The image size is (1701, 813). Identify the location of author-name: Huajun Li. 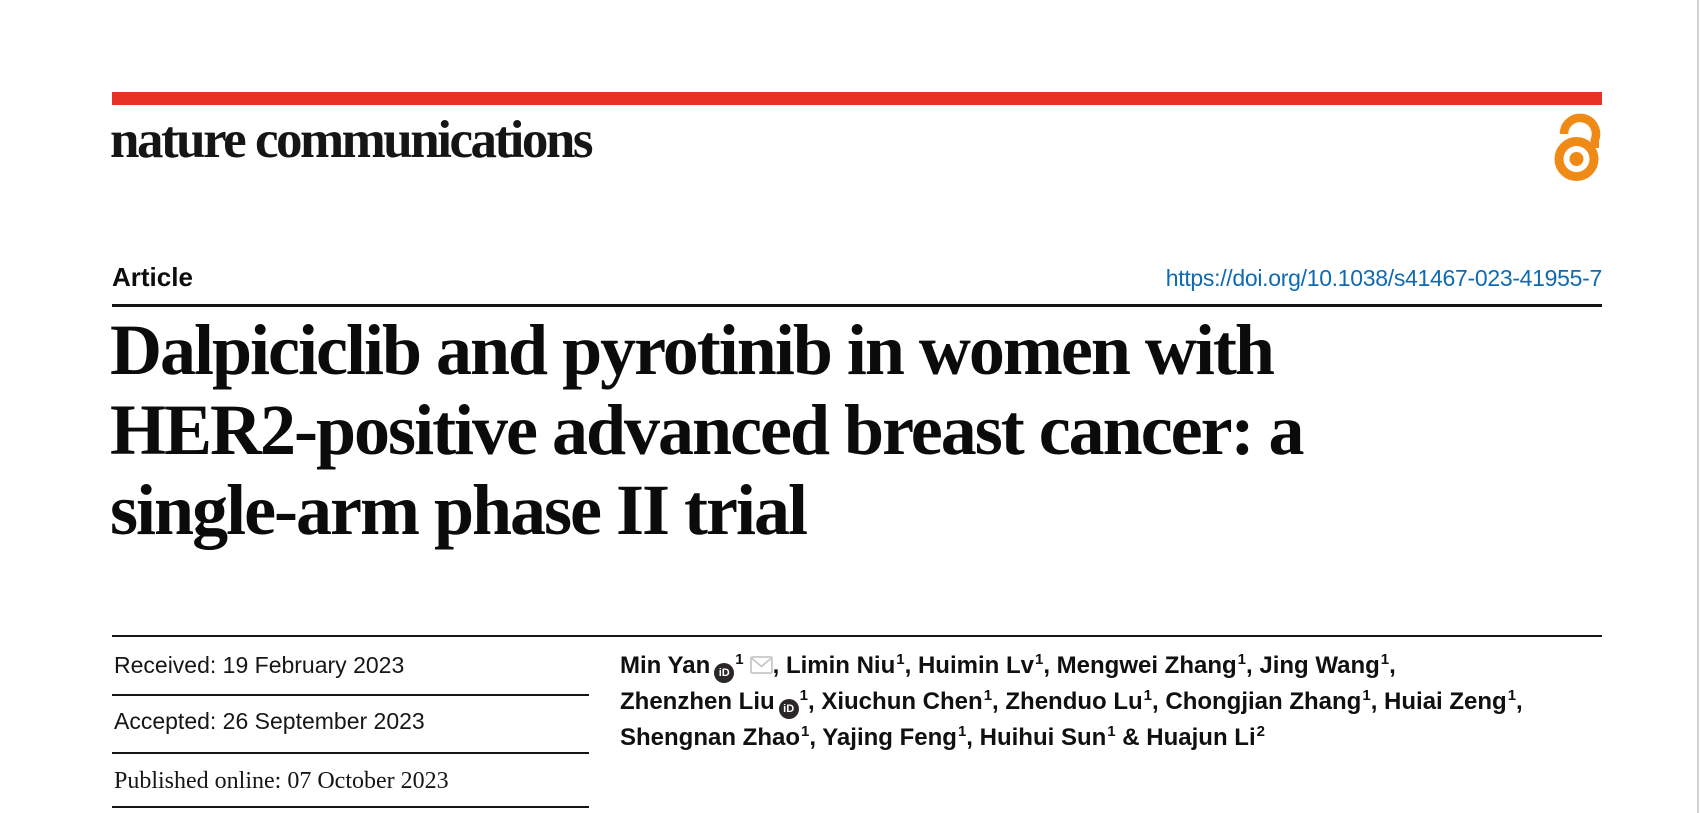
(1201, 737).